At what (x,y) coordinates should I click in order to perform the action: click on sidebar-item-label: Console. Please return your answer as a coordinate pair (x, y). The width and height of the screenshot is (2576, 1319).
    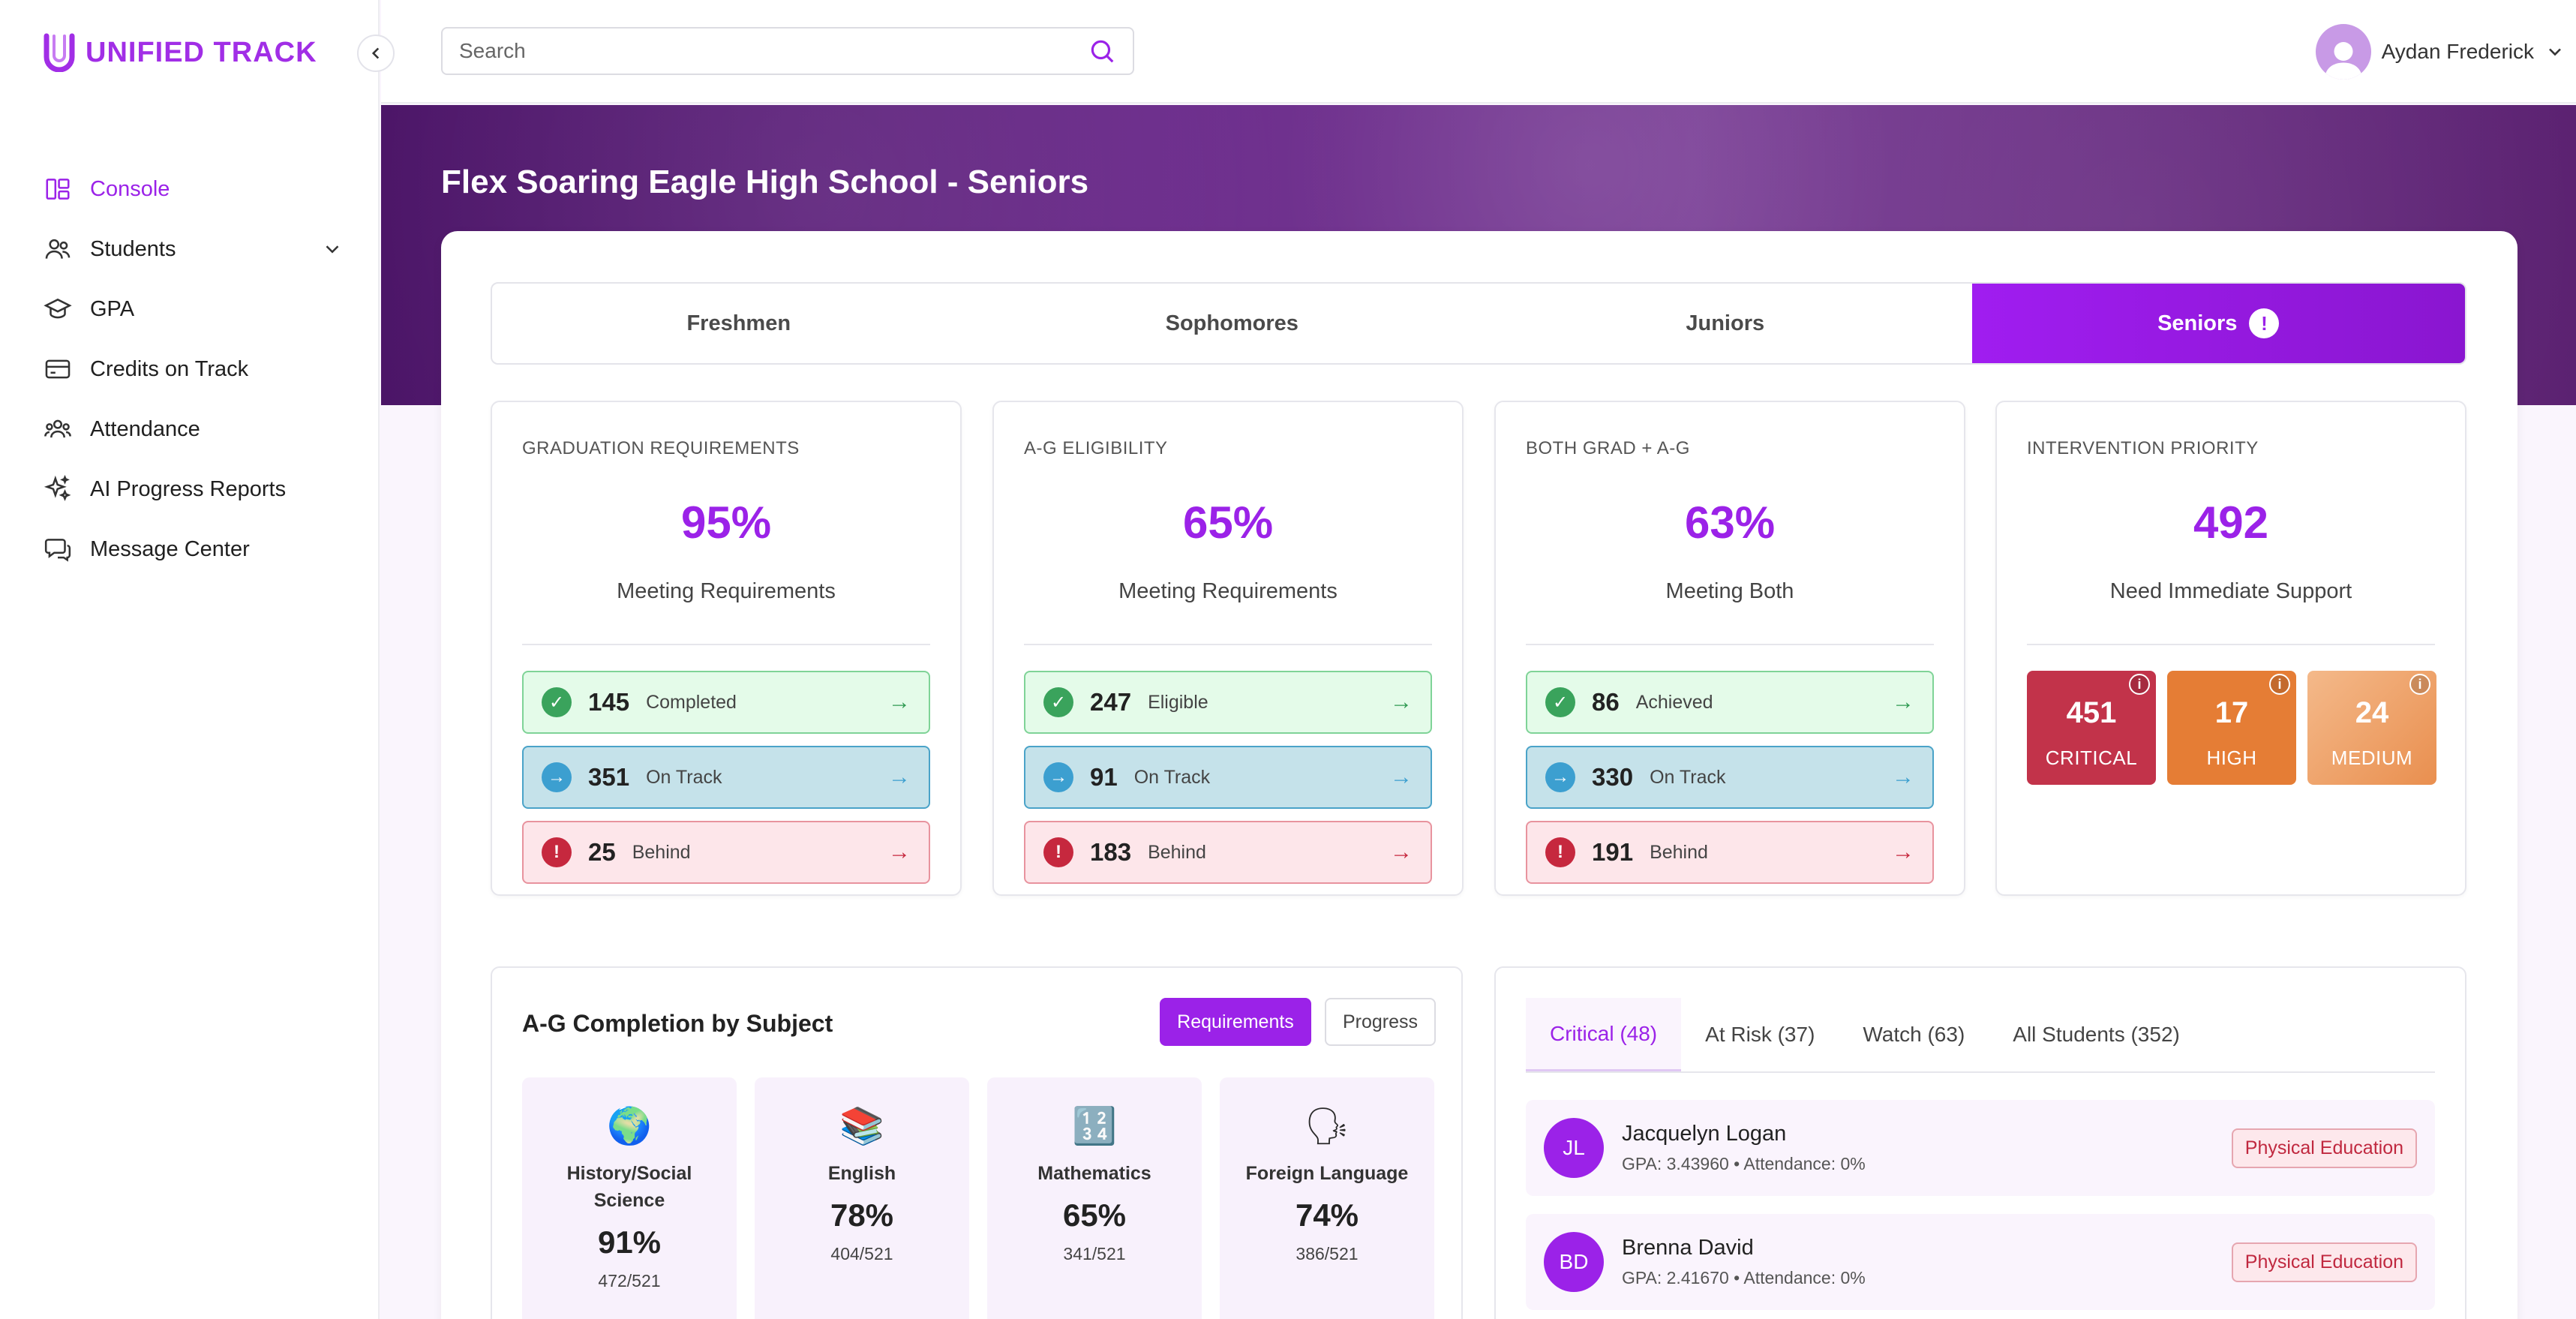
    Looking at the image, I should click on (130, 188).